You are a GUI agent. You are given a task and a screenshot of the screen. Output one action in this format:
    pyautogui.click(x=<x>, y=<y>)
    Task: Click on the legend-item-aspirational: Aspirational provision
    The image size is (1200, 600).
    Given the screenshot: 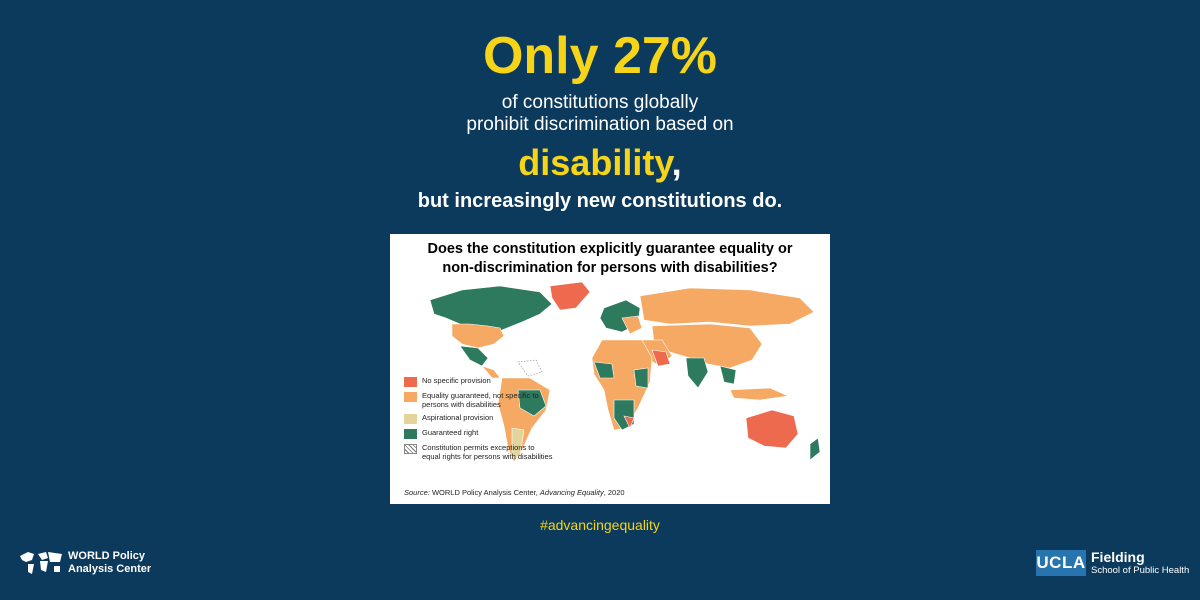 What is the action you would take?
    pyautogui.click(x=479, y=418)
    